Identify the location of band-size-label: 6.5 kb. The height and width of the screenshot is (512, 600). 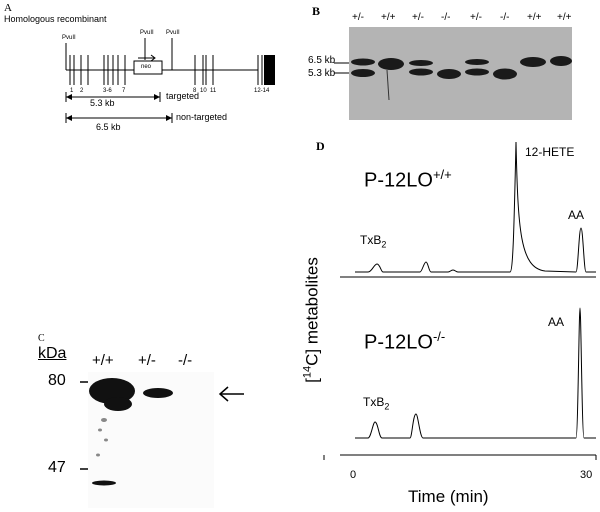
(322, 60).